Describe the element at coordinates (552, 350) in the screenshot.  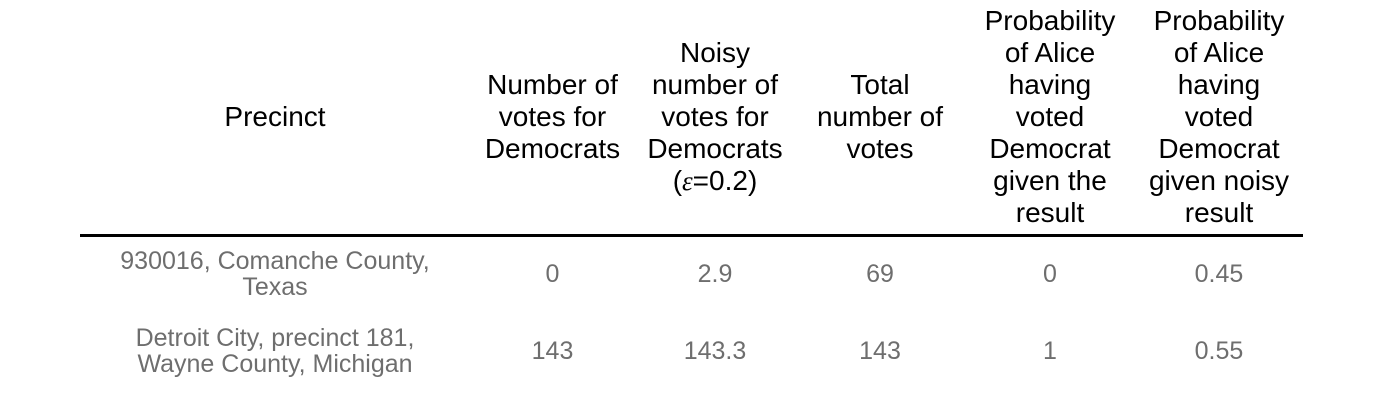
I see `cell-votes-democrats: 143` at that location.